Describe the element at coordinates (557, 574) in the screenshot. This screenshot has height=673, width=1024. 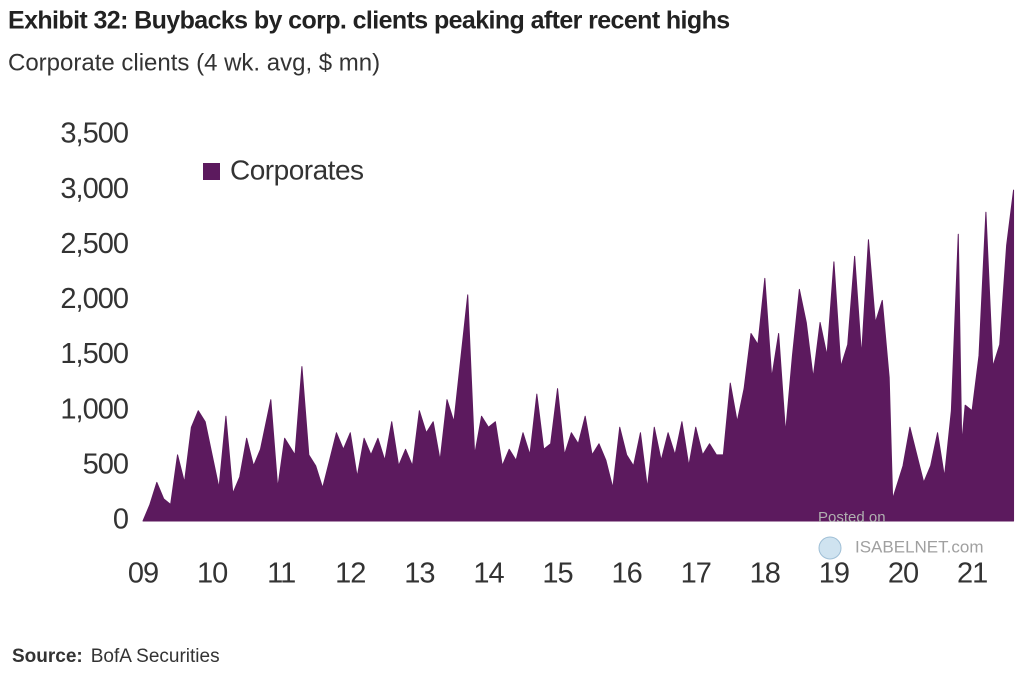
I see `x-tick-label: 15` at that location.